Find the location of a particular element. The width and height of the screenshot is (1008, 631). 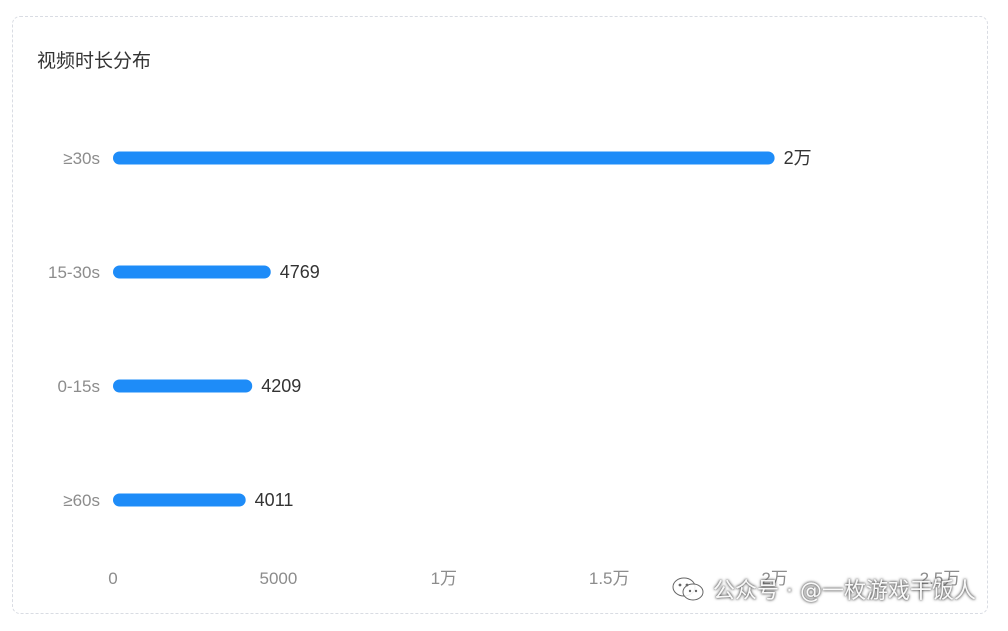

x-tick-label: 0 is located at coordinates (112, 578).